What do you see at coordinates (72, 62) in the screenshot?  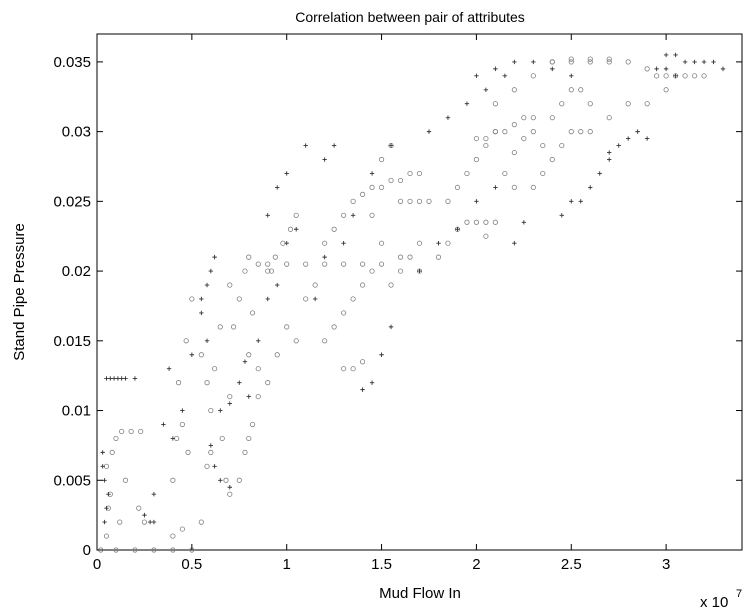 I see `y-tick-label: 0.035` at bounding box center [72, 62].